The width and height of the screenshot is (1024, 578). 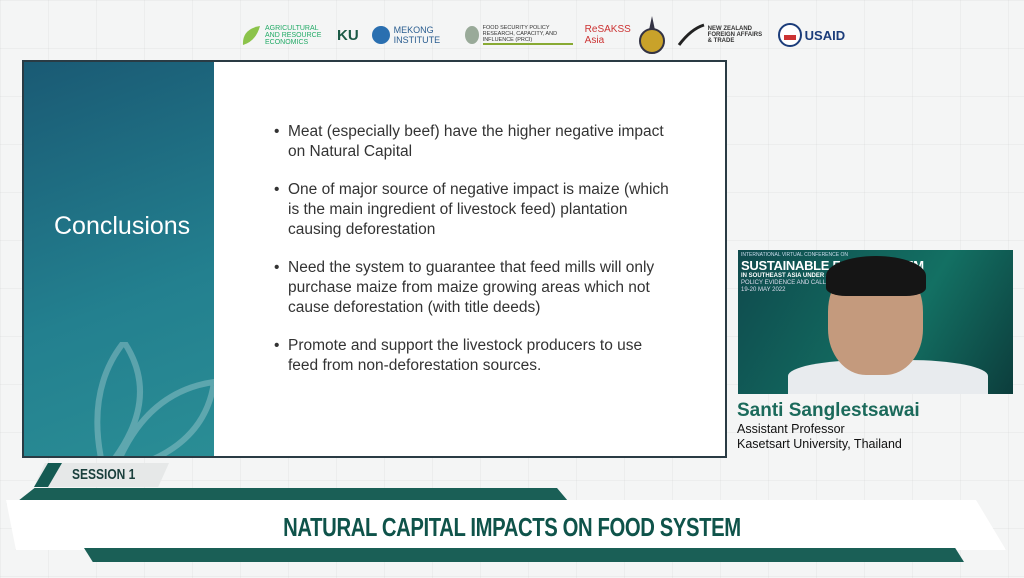 What do you see at coordinates (471, 35) in the screenshot?
I see `prci-icon` at bounding box center [471, 35].